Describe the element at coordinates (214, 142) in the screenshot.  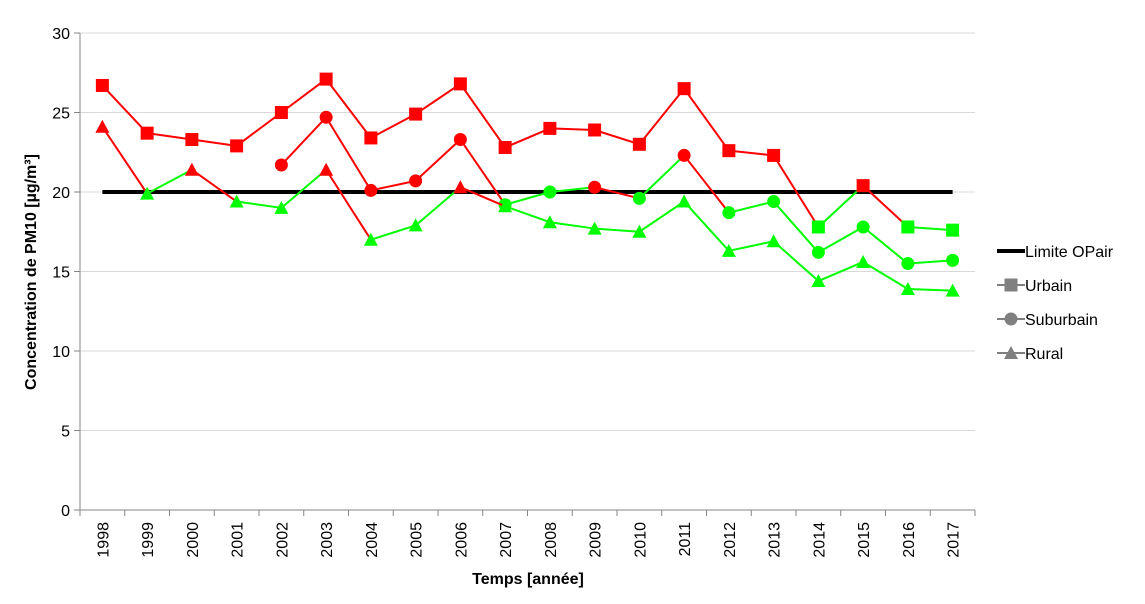
I see `line-urbain-2000` at that location.